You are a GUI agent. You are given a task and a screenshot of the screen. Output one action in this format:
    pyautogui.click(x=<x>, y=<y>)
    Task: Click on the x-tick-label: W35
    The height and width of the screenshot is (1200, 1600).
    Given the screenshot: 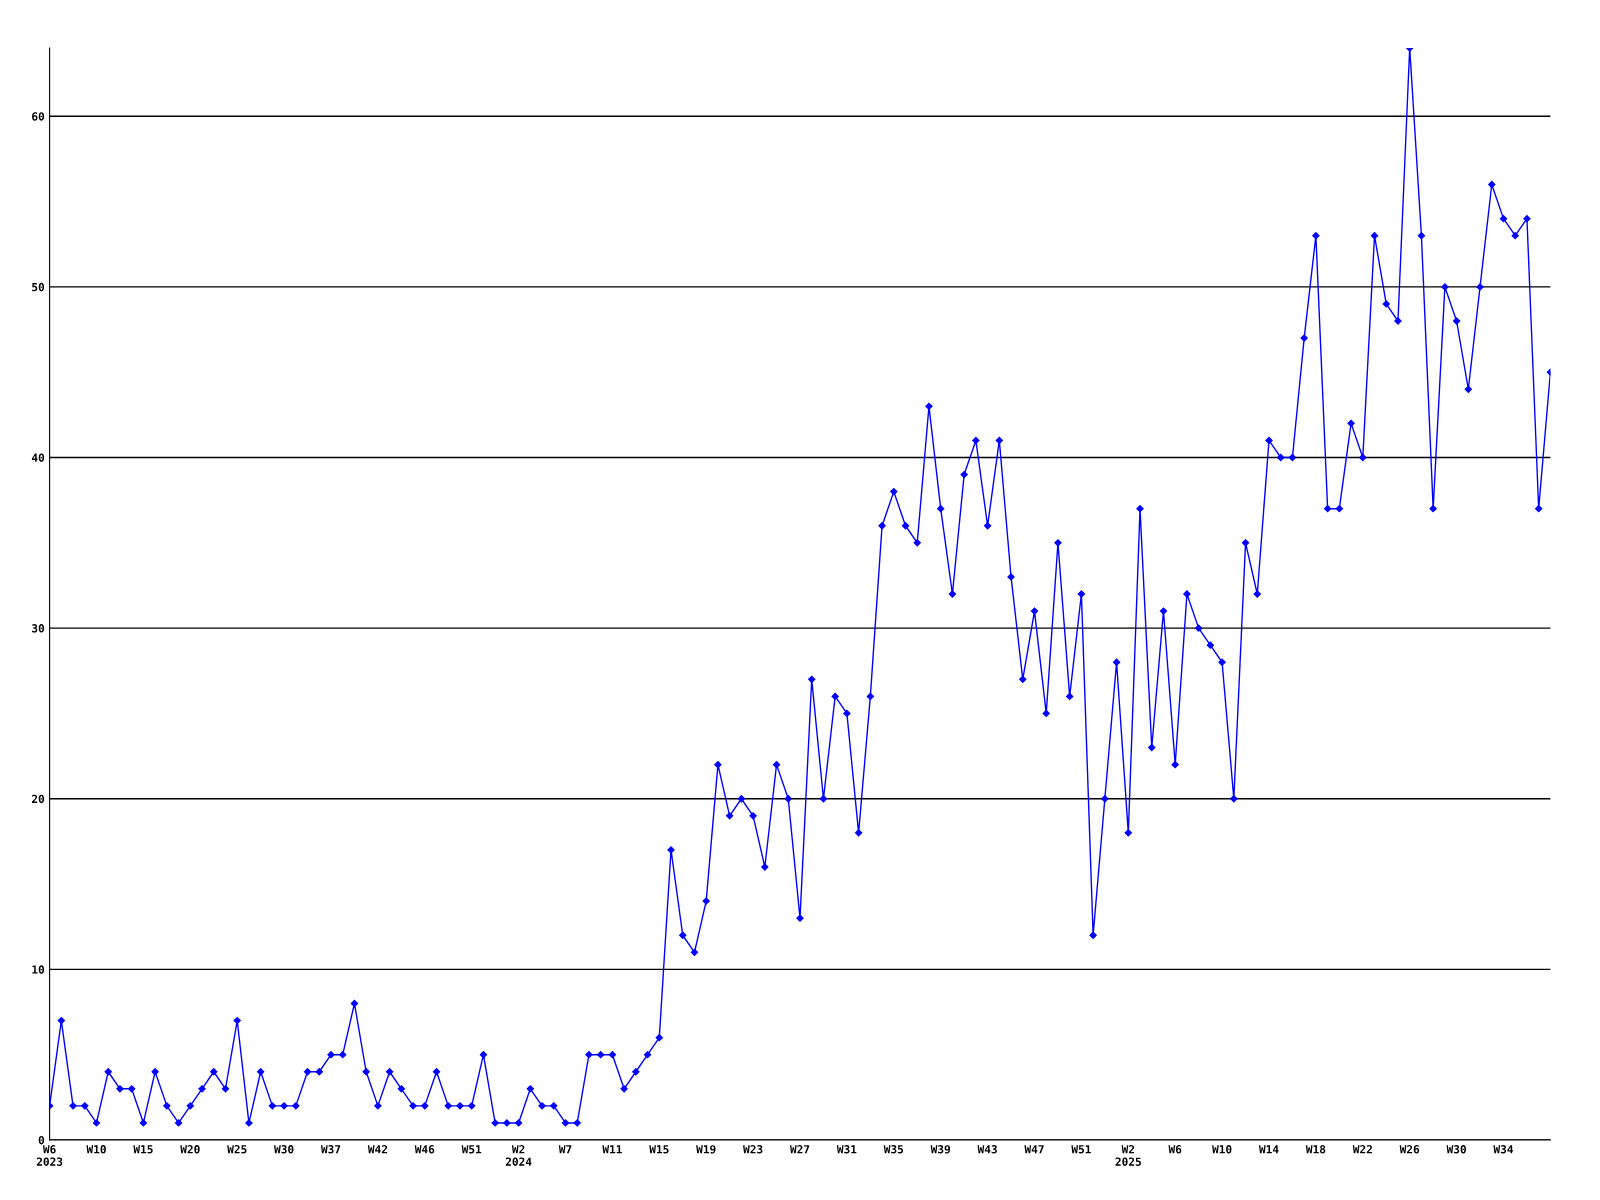 What is the action you would take?
    pyautogui.click(x=893, y=1149)
    